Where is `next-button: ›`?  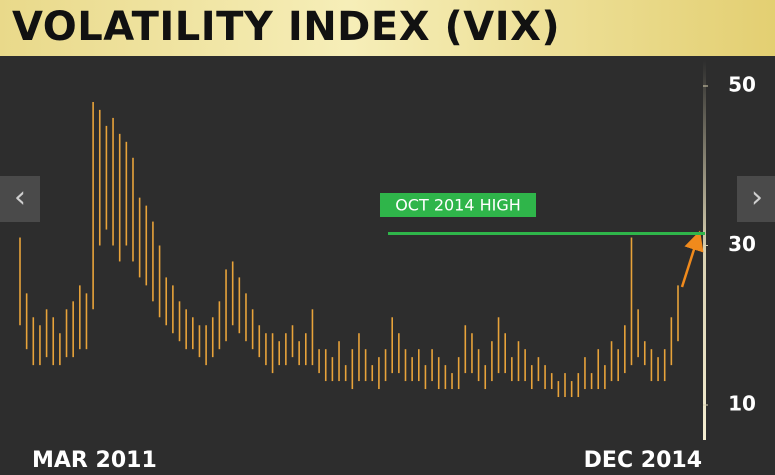 next-button: › is located at coordinates (756, 199).